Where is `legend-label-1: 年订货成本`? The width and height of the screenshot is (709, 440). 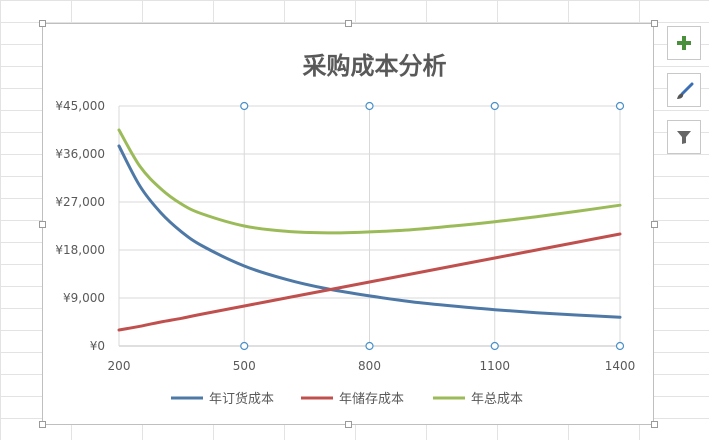
legend-label-1: 年订货成本 is located at coordinates (241, 399).